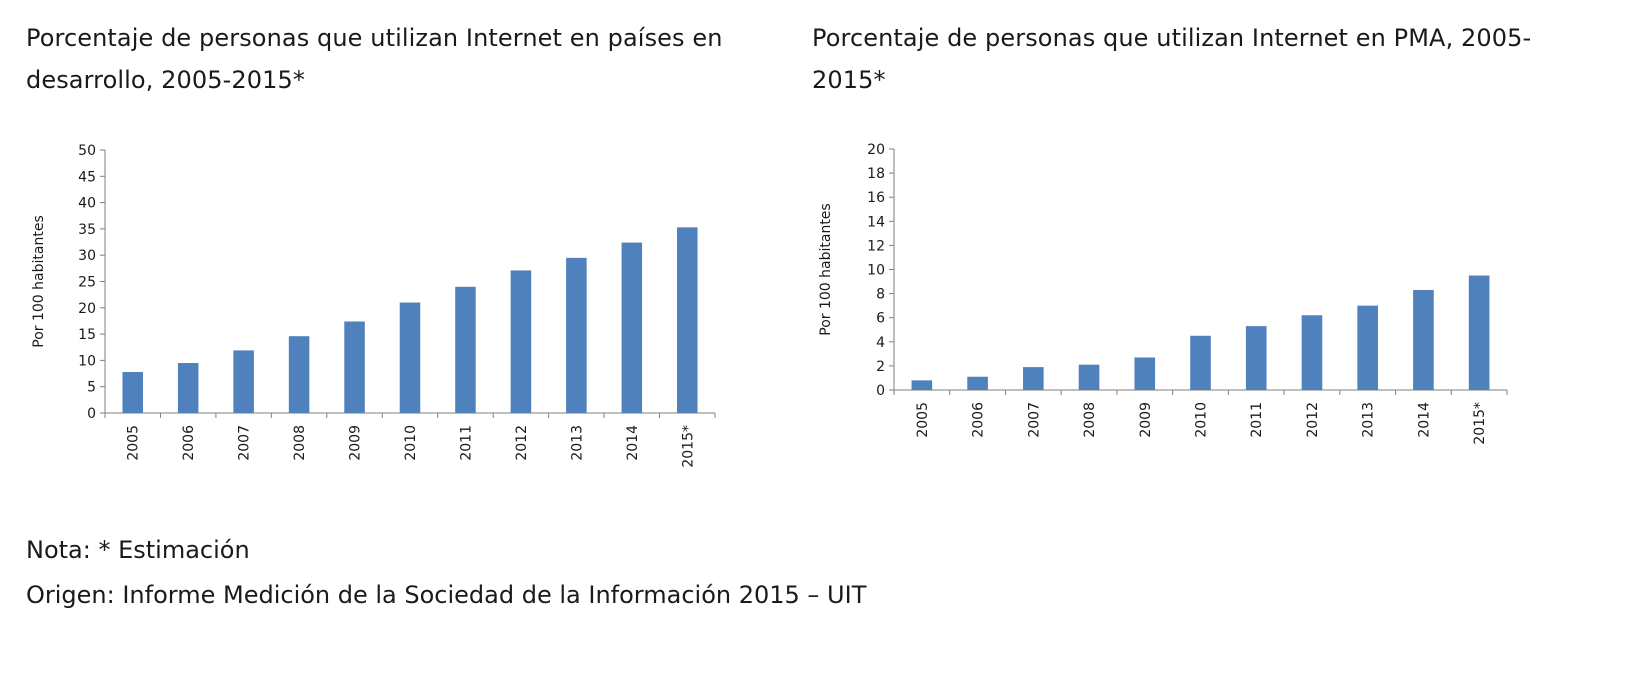  Describe the element at coordinates (87, 335) in the screenshot. I see `y-tick-label: 15` at that location.